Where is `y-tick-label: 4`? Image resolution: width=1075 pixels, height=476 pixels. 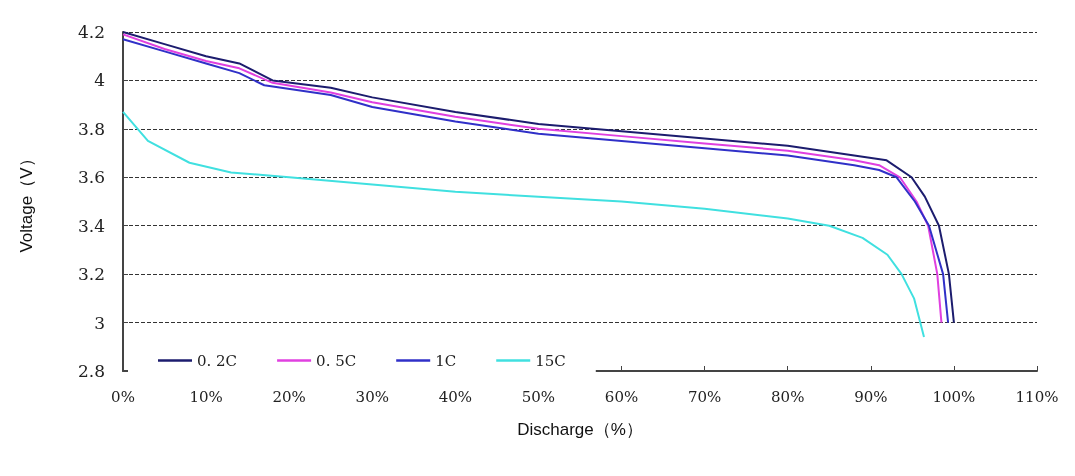 y-tick-label: 4 is located at coordinates (99, 80).